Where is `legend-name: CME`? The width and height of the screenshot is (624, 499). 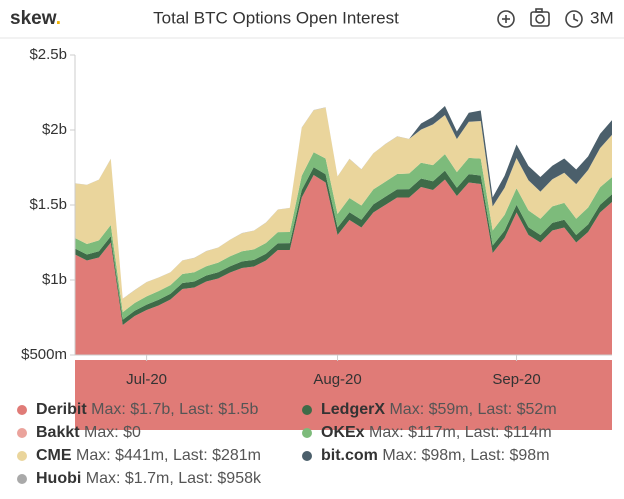 legend-name: CME is located at coordinates (54, 455).